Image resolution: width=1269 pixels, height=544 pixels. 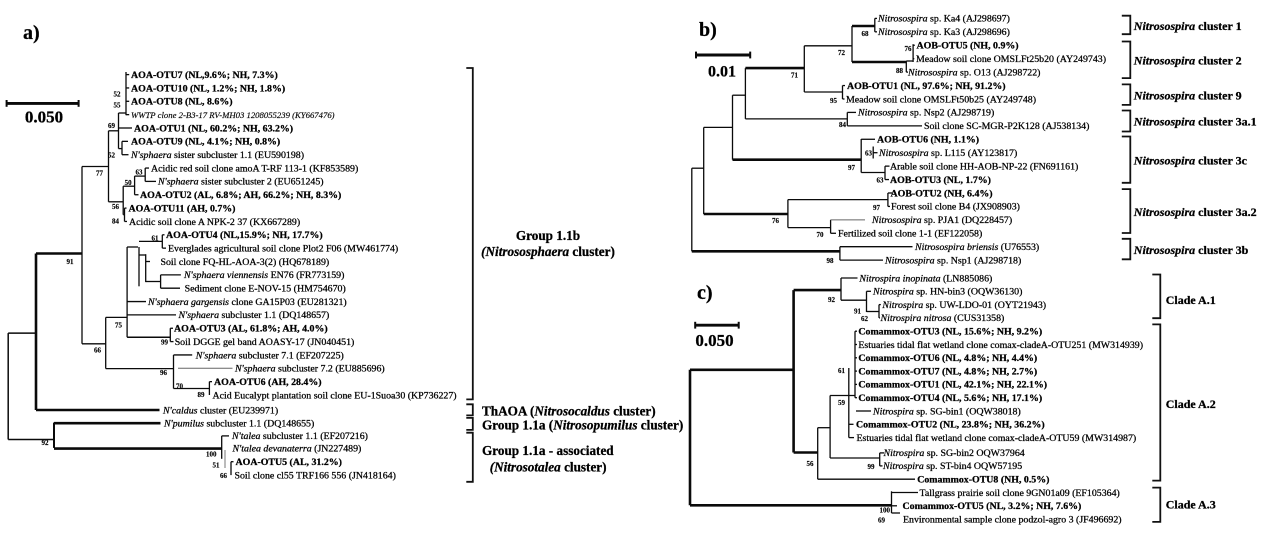 What do you see at coordinates (165, 343) in the screenshot?
I see `svg-text: 99` at bounding box center [165, 343].